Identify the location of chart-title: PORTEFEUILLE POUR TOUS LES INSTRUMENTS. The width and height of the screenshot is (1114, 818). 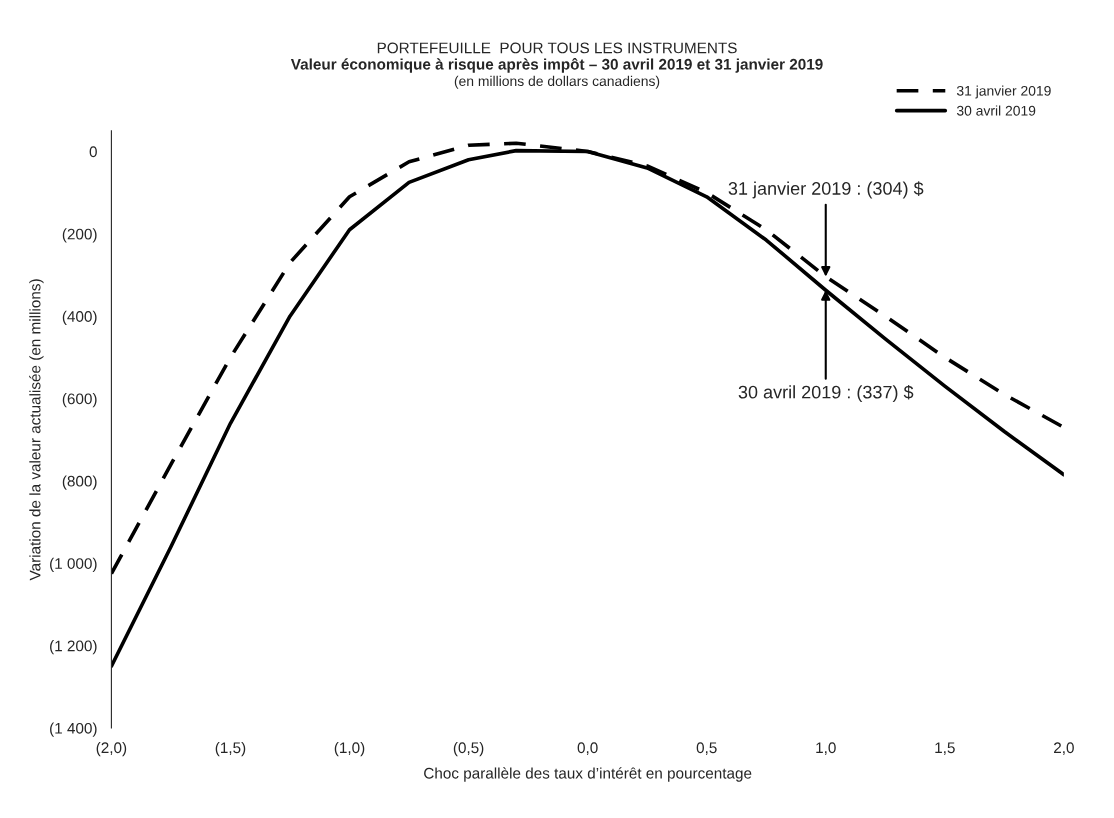
(557, 48).